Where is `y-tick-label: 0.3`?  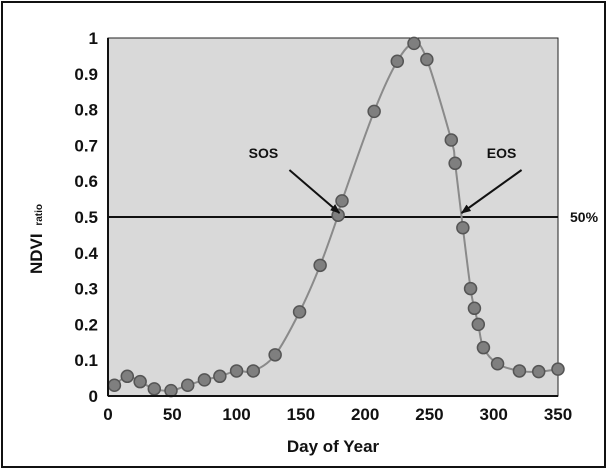 y-tick-label: 0.3 is located at coordinates (86, 289).